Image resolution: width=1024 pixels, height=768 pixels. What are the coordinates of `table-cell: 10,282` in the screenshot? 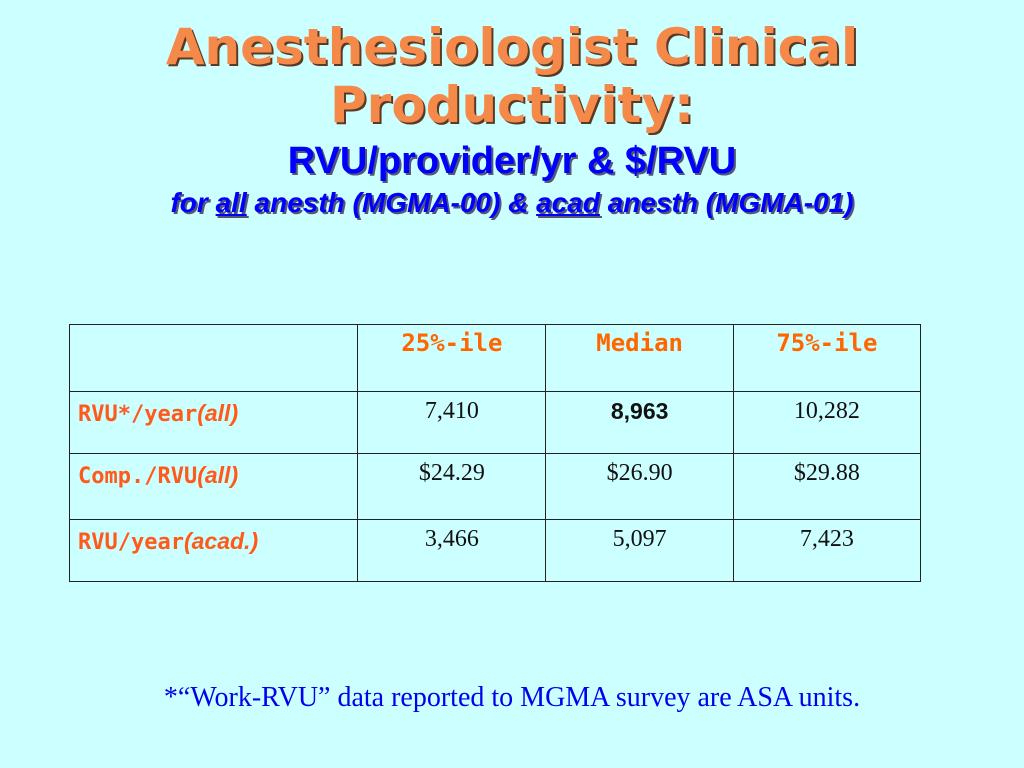 It's located at (827, 422).